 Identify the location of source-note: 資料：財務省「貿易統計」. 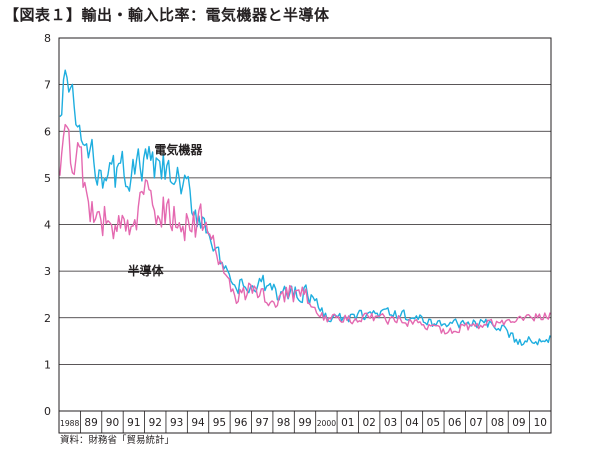
(117, 440).